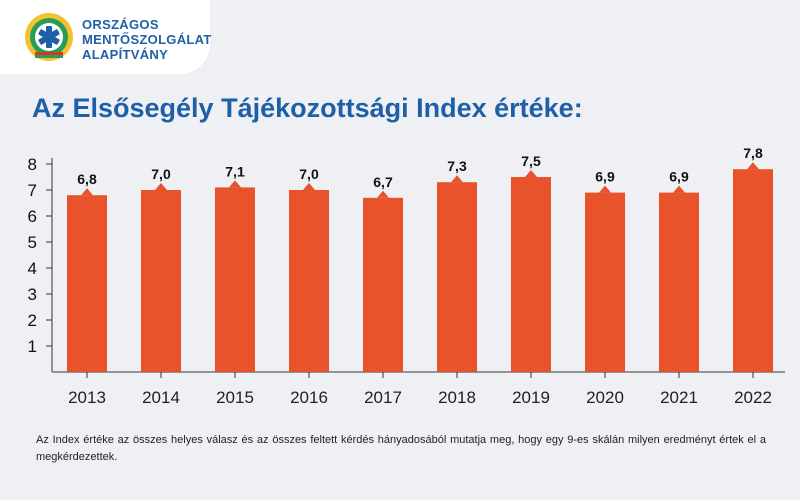 The image size is (800, 500). I want to click on logo-line-1: ORSZÁGOS, so click(120, 24).